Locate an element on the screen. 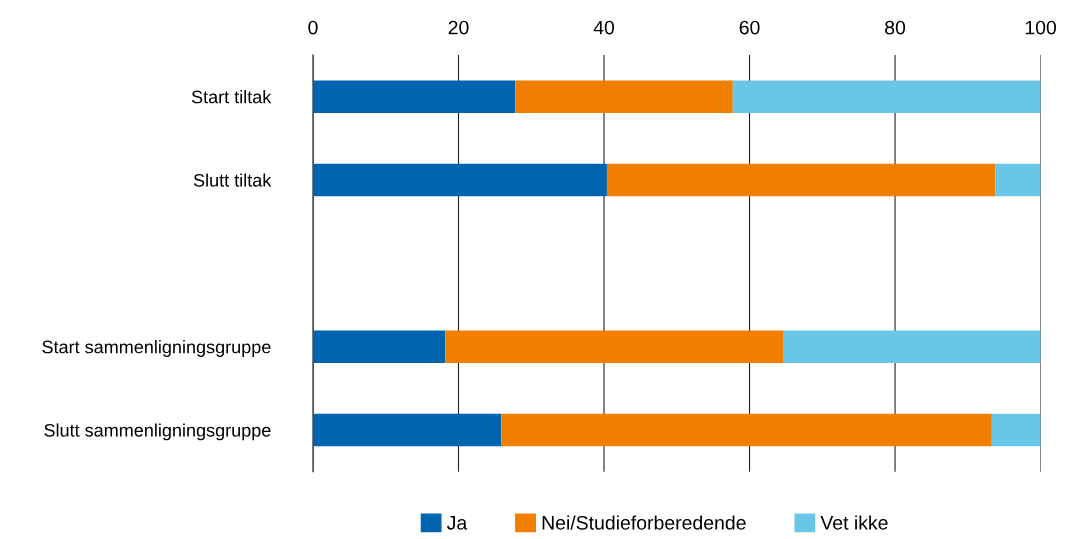 This screenshot has width=1070, height=539. legend-label: Nei/Studieforberedende is located at coordinates (644, 522).